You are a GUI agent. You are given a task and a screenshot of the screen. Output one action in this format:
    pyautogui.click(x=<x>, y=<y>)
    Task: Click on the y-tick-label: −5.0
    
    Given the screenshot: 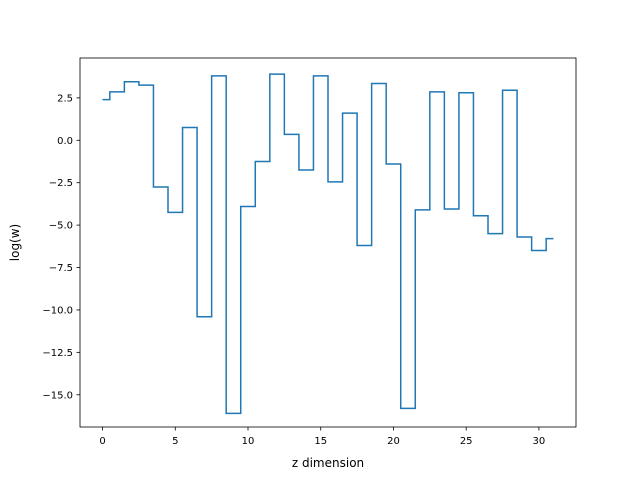 What is the action you would take?
    pyautogui.click(x=61, y=226)
    